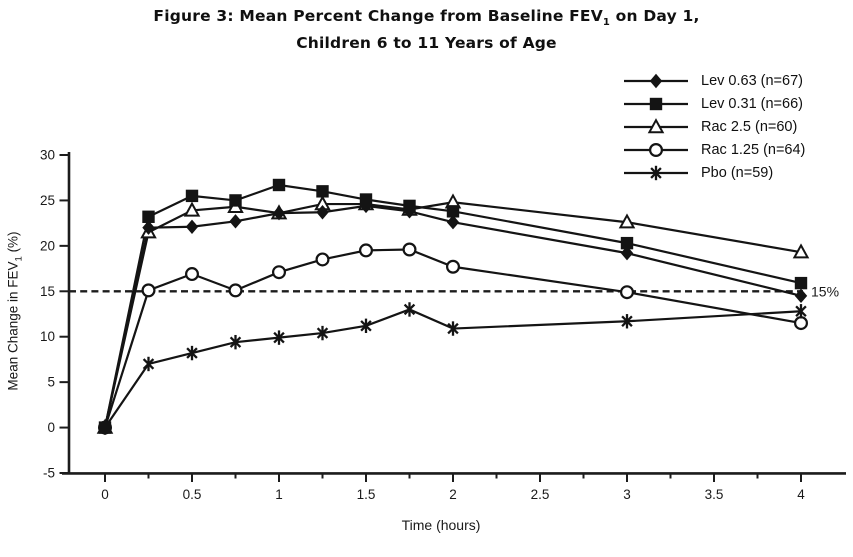 The width and height of the screenshot is (853, 557). Describe the element at coordinates (15, 311) in the screenshot. I see `y-axis-label: Mean Change in FEV1 (%)` at that location.